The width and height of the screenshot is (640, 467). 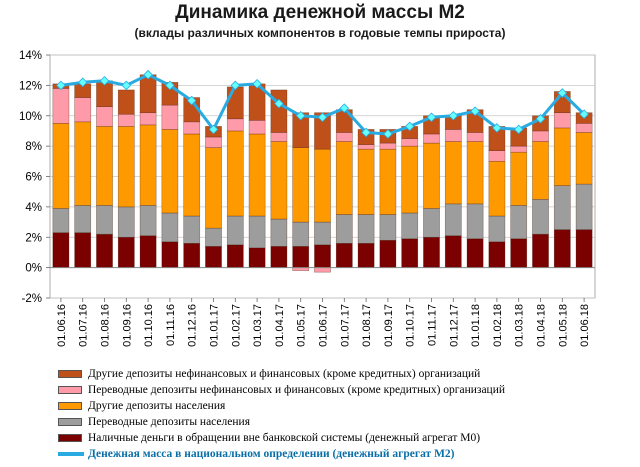 What do you see at coordinates (215, 325) in the screenshot?
I see `x-tick-label: 01.01.17` at bounding box center [215, 325].